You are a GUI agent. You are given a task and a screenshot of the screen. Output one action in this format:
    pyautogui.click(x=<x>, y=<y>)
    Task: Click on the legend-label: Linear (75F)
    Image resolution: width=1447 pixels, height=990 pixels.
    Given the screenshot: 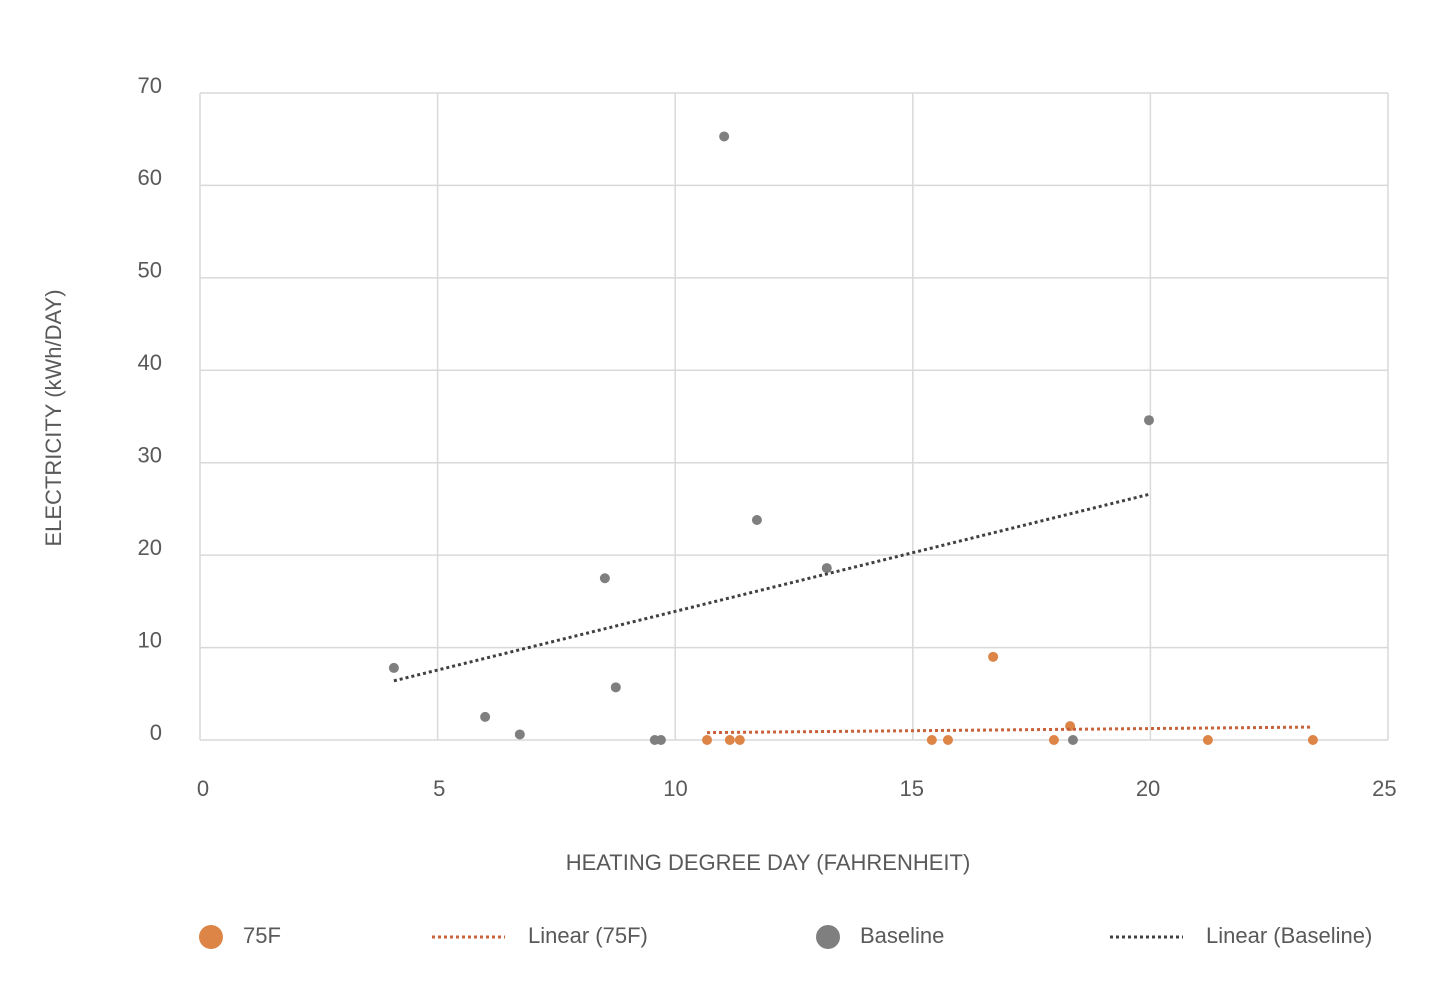 What is the action you would take?
    pyautogui.click(x=588, y=935)
    